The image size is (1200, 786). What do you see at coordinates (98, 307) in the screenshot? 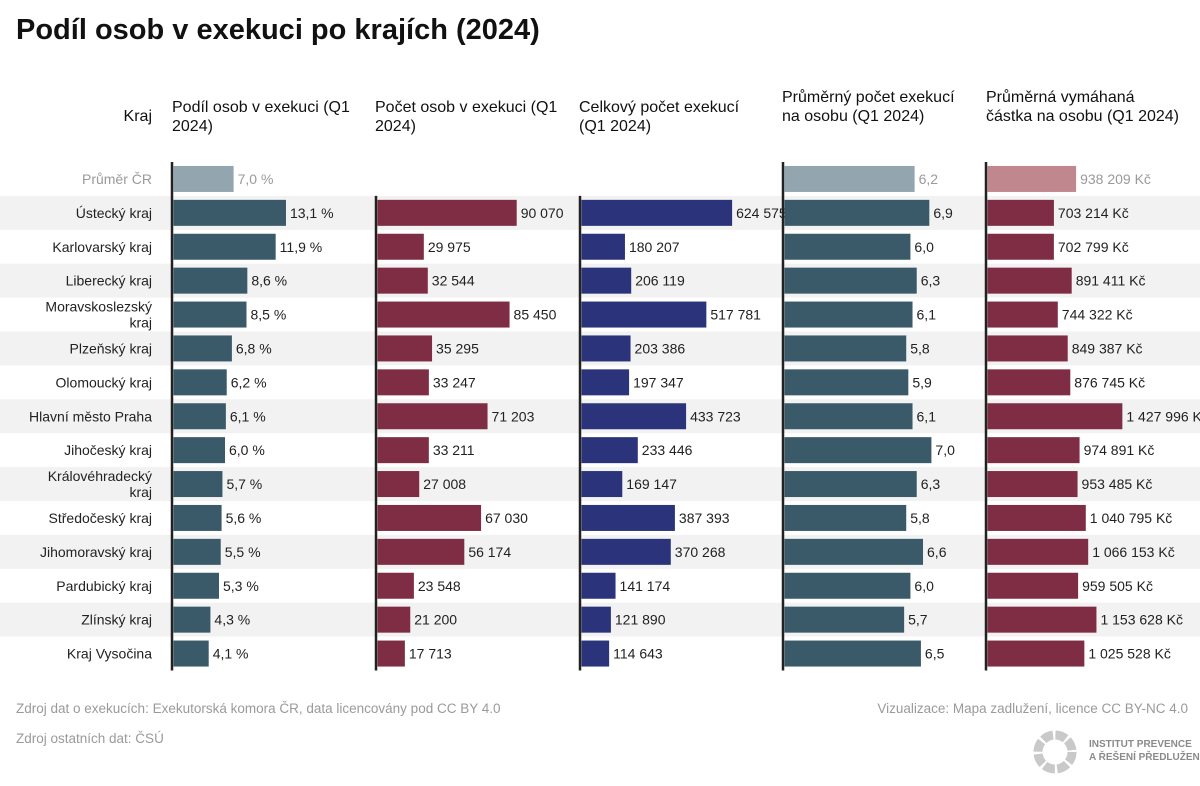
I see `row-label-line: Moravskoslezský` at bounding box center [98, 307].